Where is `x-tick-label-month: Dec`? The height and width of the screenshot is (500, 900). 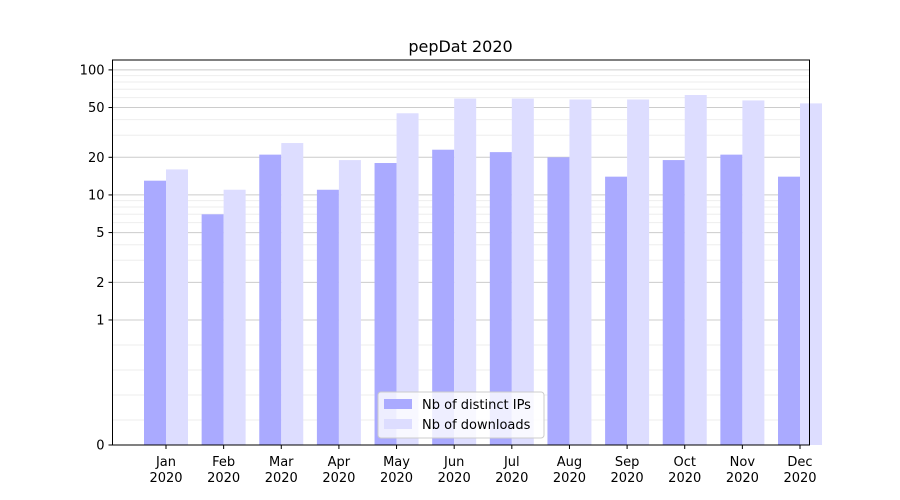
x-tick-label-month: Dec is located at coordinates (799, 462).